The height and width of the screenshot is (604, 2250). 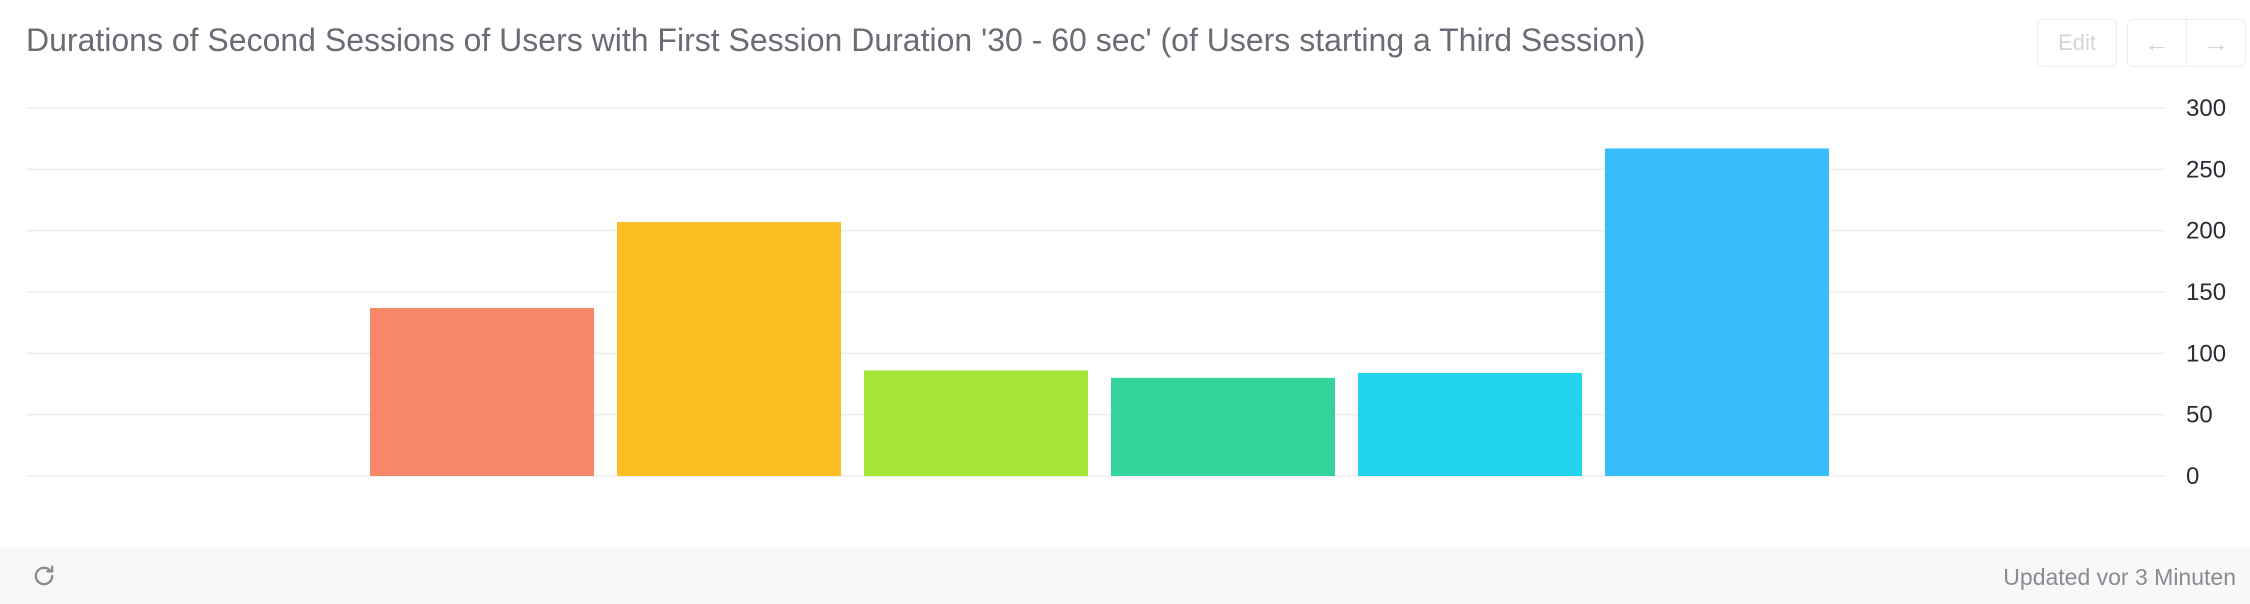 I want to click on y-axis: 0 50 100 150 200 250 300, so click(x=2206, y=292).